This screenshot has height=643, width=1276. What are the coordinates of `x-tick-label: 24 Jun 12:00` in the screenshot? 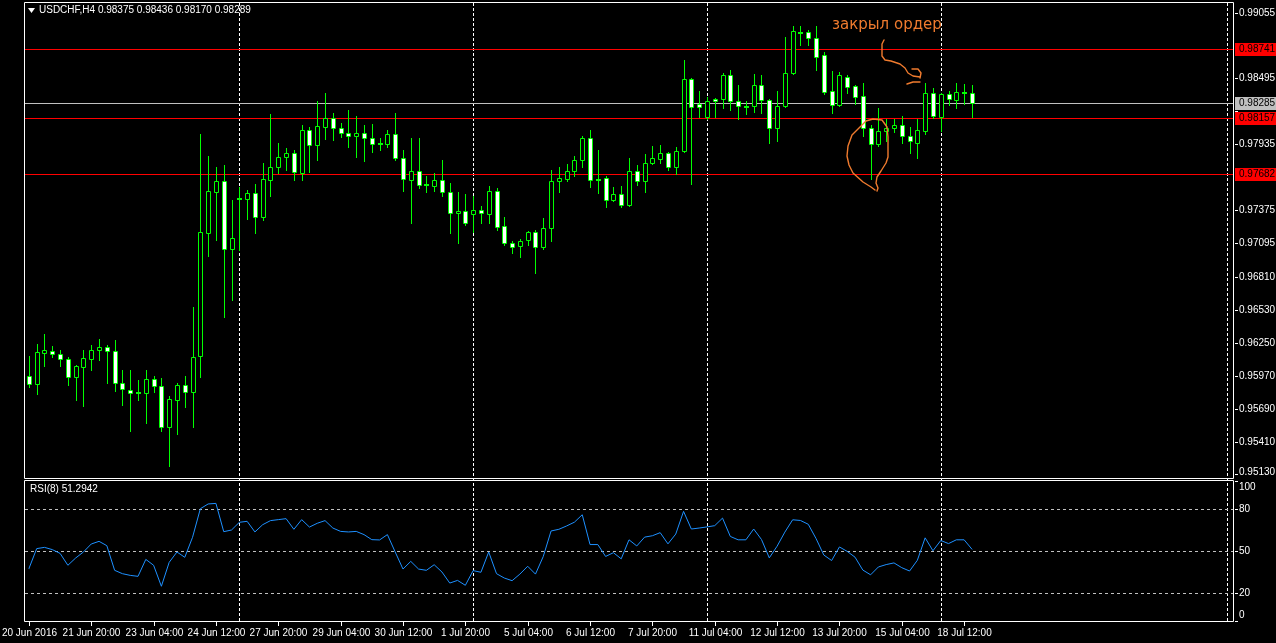 It's located at (216, 632).